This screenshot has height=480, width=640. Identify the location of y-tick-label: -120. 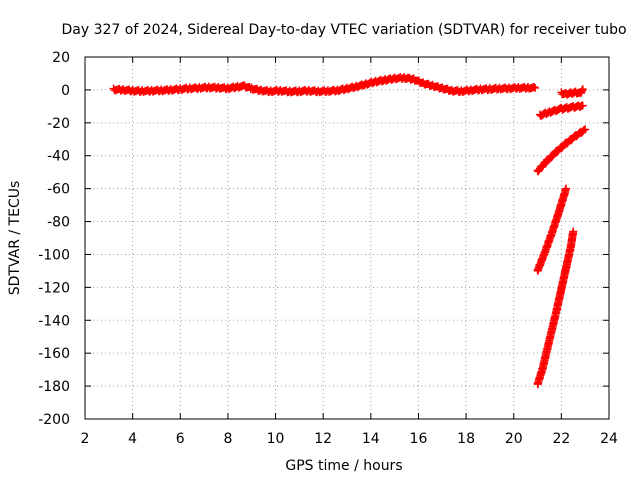
(54, 288).